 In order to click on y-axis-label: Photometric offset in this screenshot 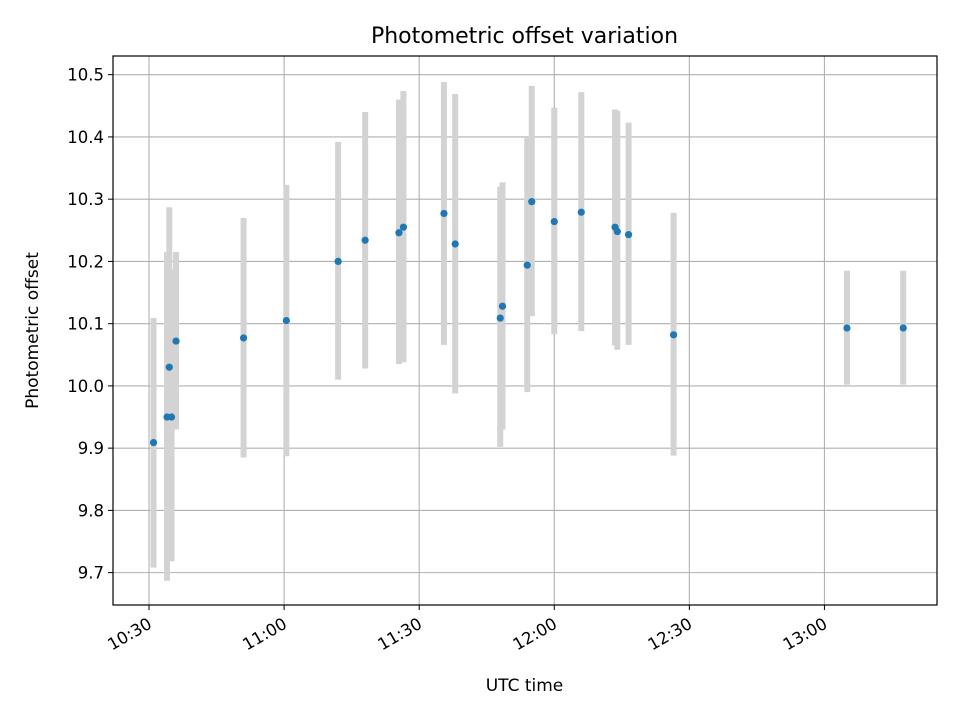, I will do `click(33, 330)`.